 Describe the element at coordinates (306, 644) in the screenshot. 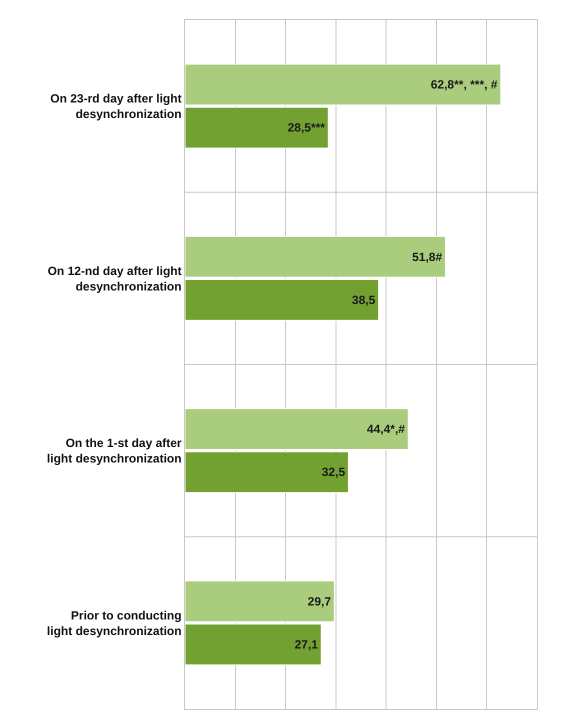

I see `data-label: 27,1` at that location.